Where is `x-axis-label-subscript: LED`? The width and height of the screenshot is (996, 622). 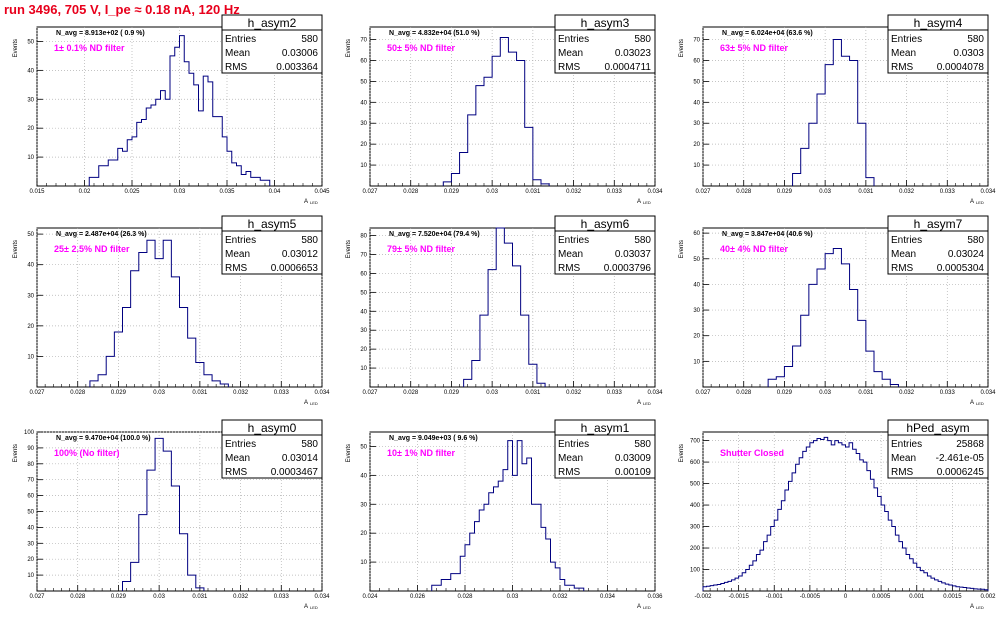
x-axis-label-subscript: LED is located at coordinates (647, 403).